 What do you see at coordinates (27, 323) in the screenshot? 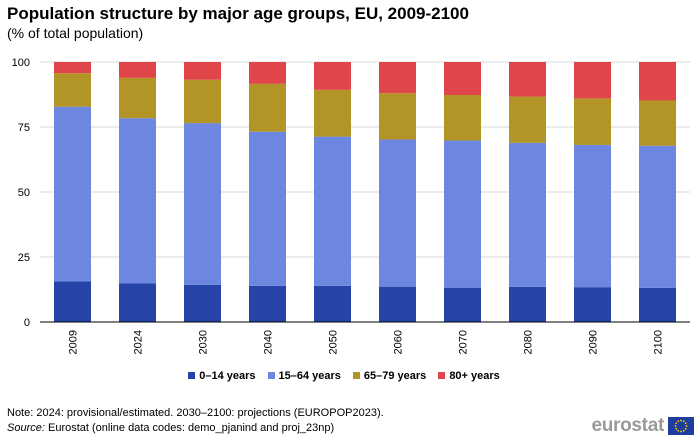
I see `y-tick-label: 0` at bounding box center [27, 323].